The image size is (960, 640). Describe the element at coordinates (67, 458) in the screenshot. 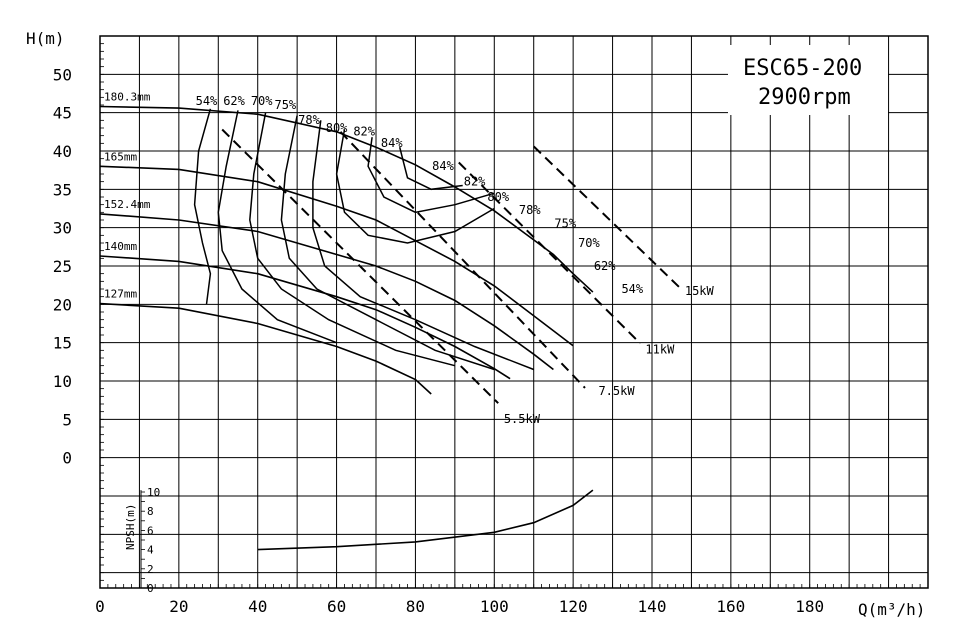

I see `y-tick-label: 0` at that location.